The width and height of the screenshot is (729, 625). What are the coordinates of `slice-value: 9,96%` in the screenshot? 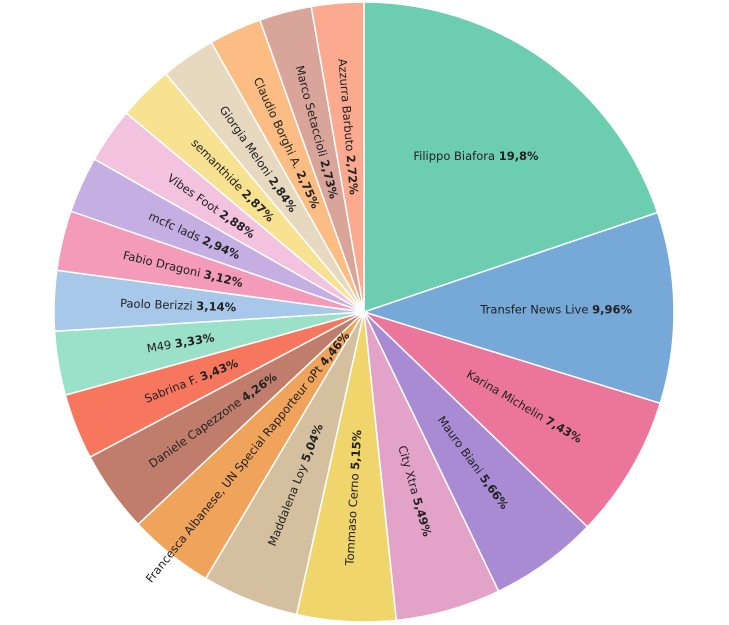 It's located at (612, 309).